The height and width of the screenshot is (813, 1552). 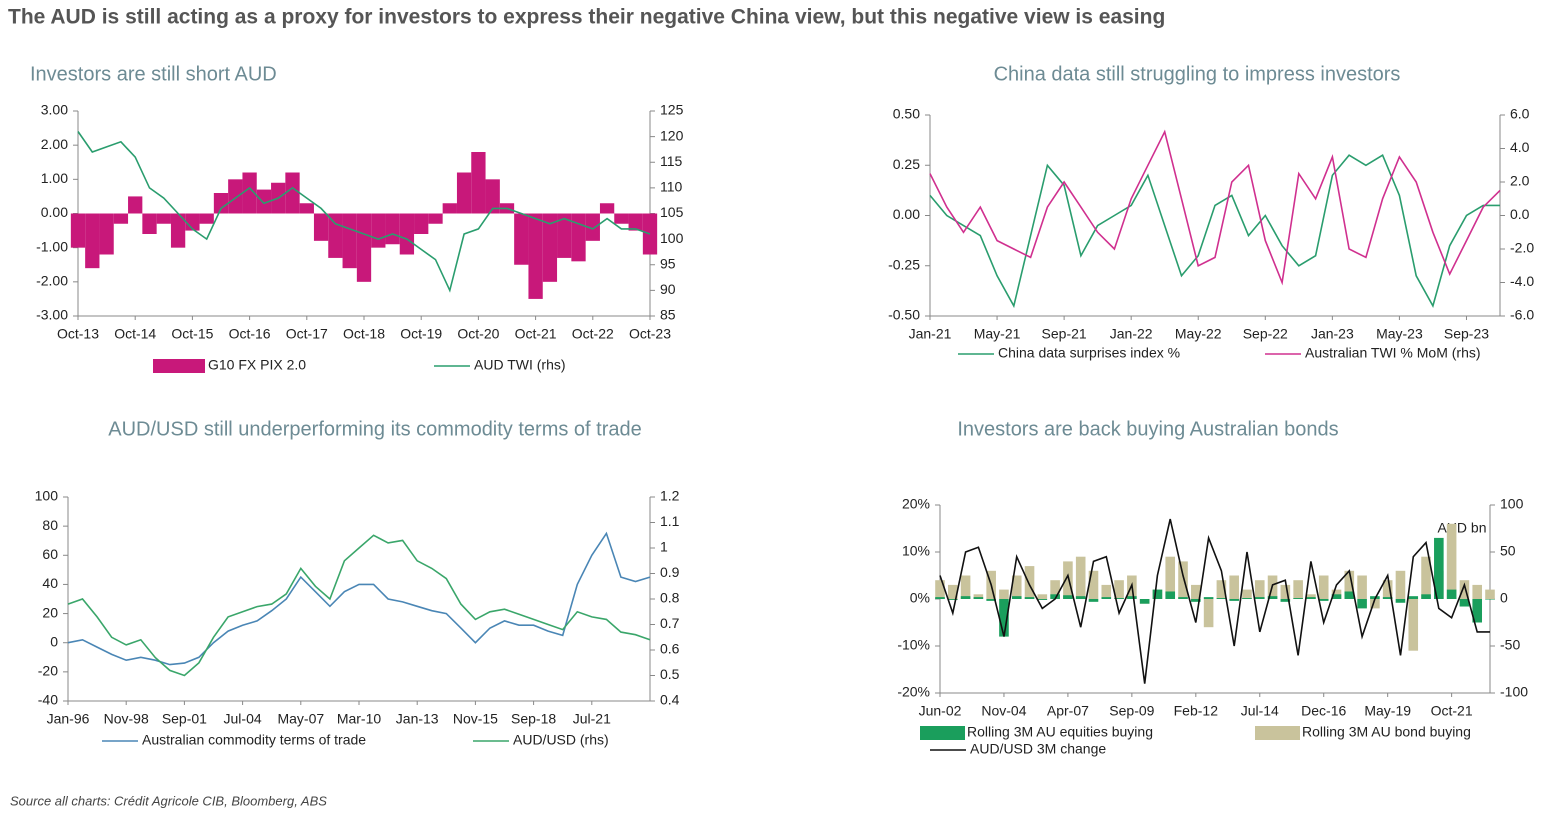 What do you see at coordinates (52, 246) in the screenshot?
I see `y-tick-label: -1.00` at bounding box center [52, 246].